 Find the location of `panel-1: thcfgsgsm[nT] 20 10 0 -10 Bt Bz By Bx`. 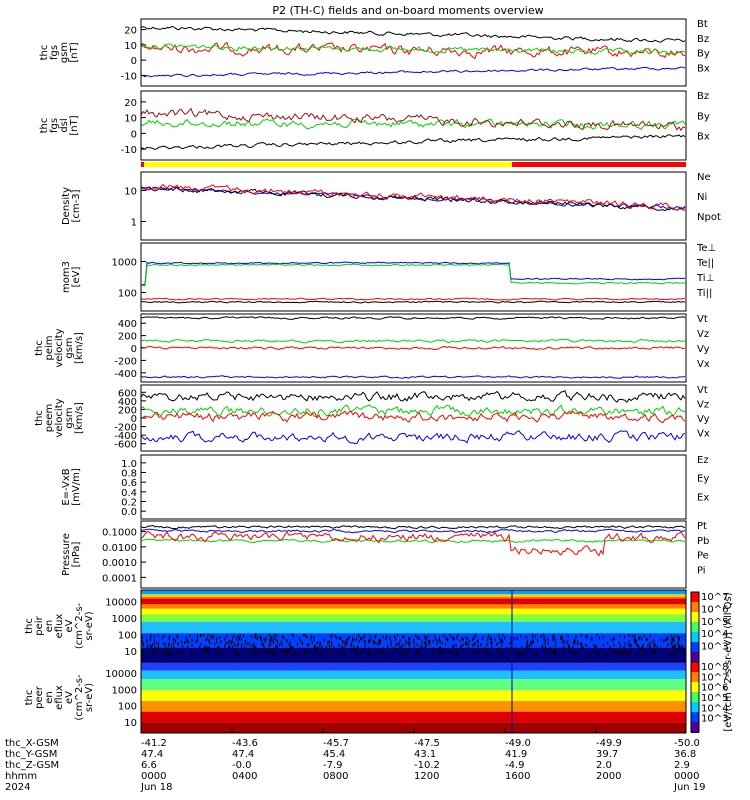

panel-1: thcfgsgsm[nT] 20 10 0 -10 Bt Bz By Bx is located at coordinates (374, 52).